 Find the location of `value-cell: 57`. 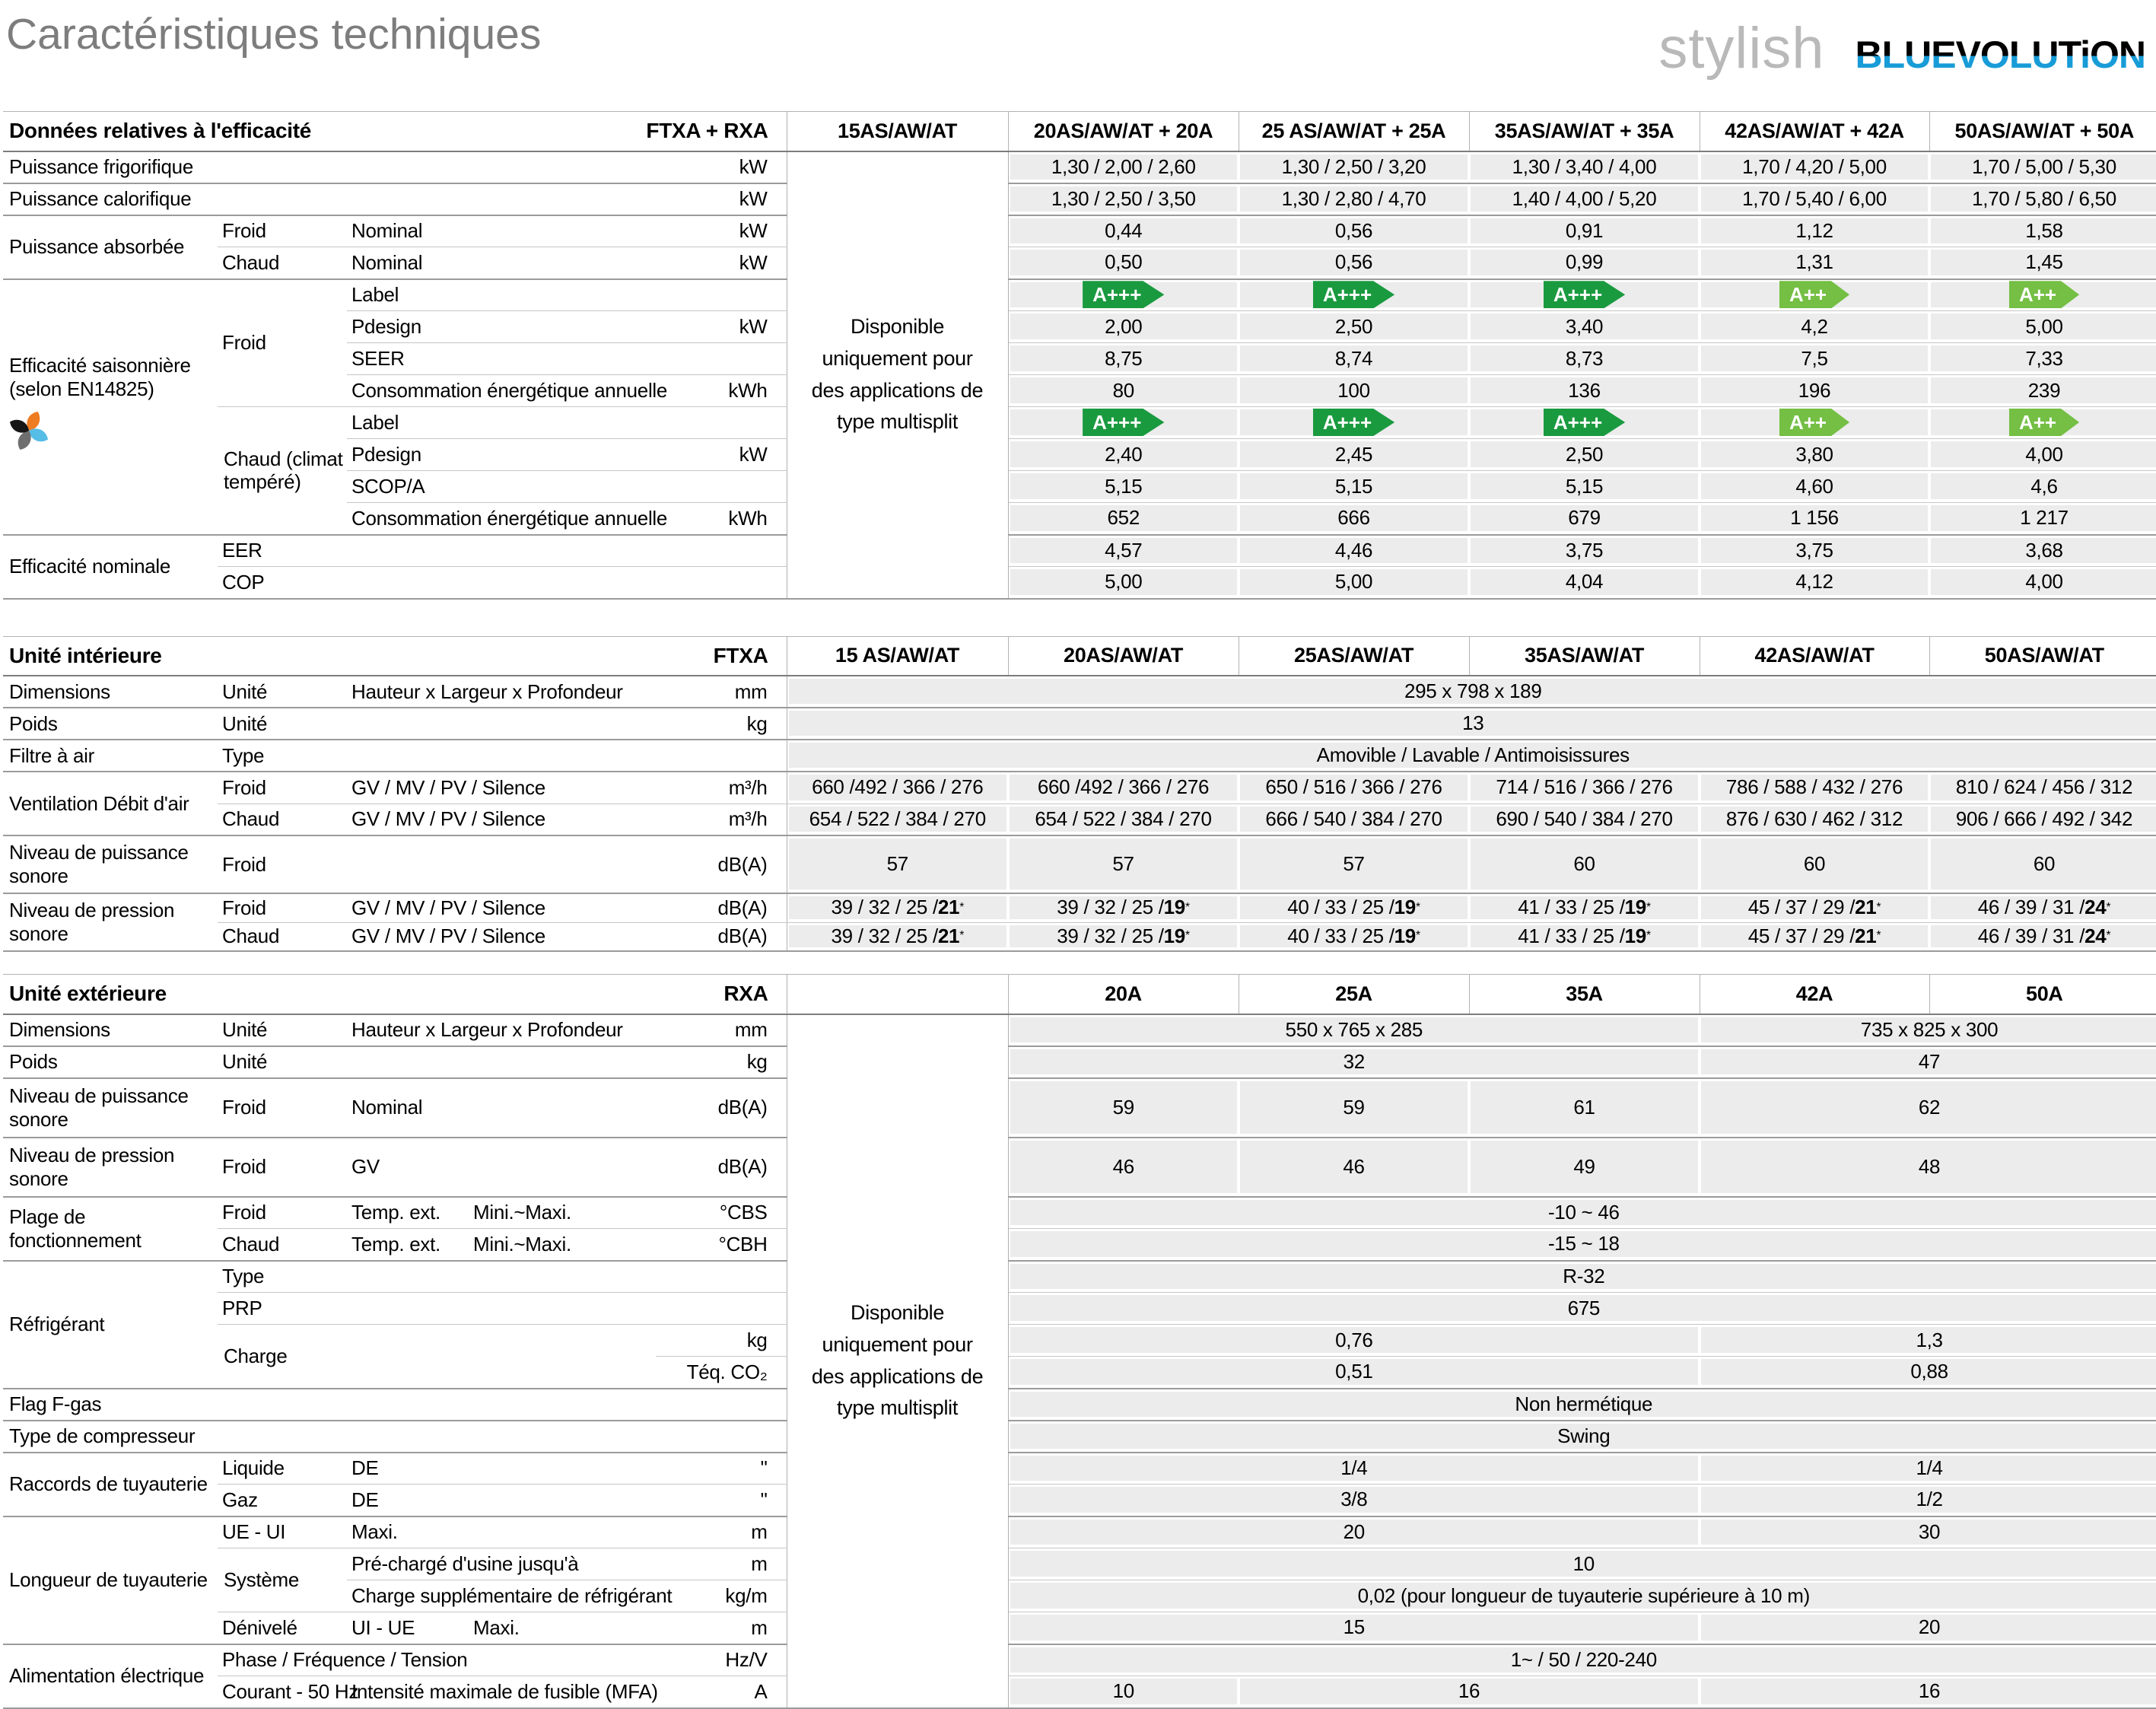

value-cell: 57 is located at coordinates (897, 864).